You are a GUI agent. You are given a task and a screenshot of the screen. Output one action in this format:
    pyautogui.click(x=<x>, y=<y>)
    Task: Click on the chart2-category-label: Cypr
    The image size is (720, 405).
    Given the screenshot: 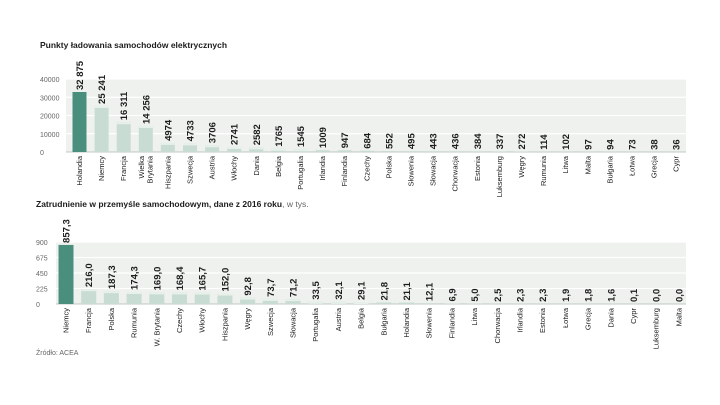 What is the action you would take?
    pyautogui.click(x=633, y=316)
    